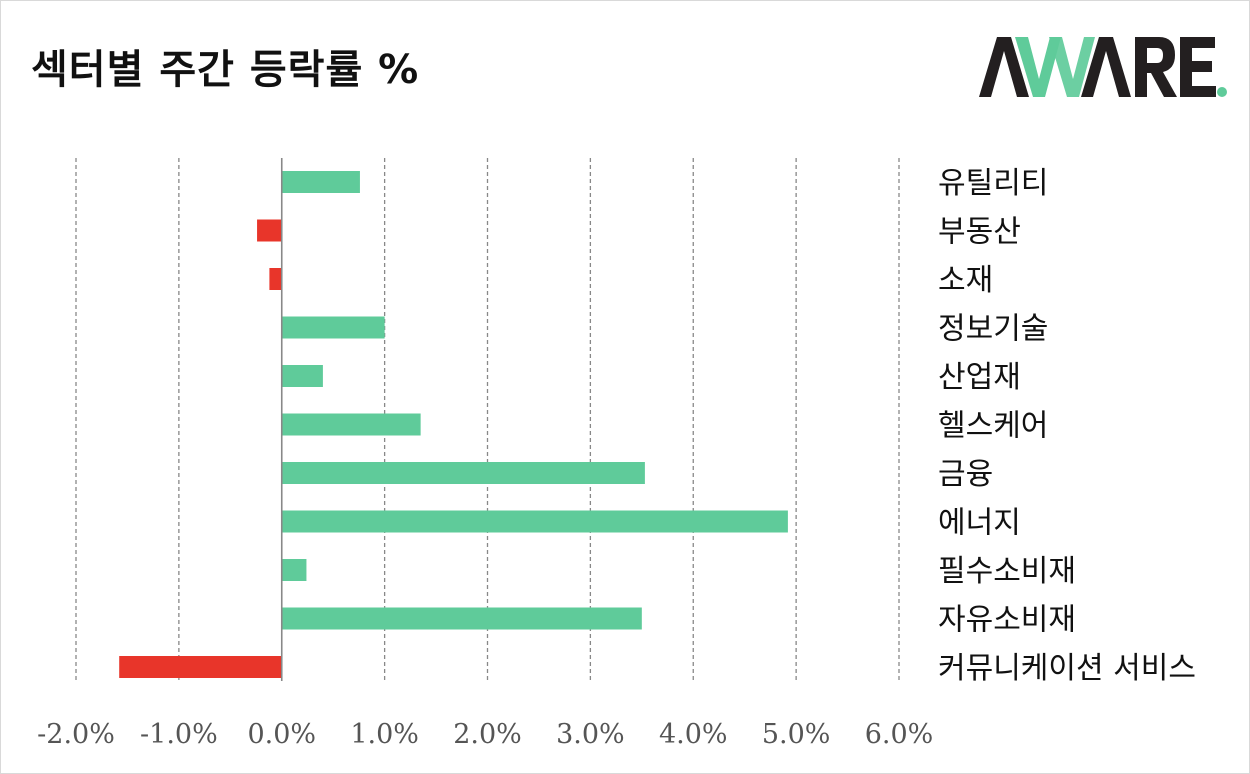 The image size is (1250, 774). I want to click on x-tick-label: -2.0%, so click(76, 734).